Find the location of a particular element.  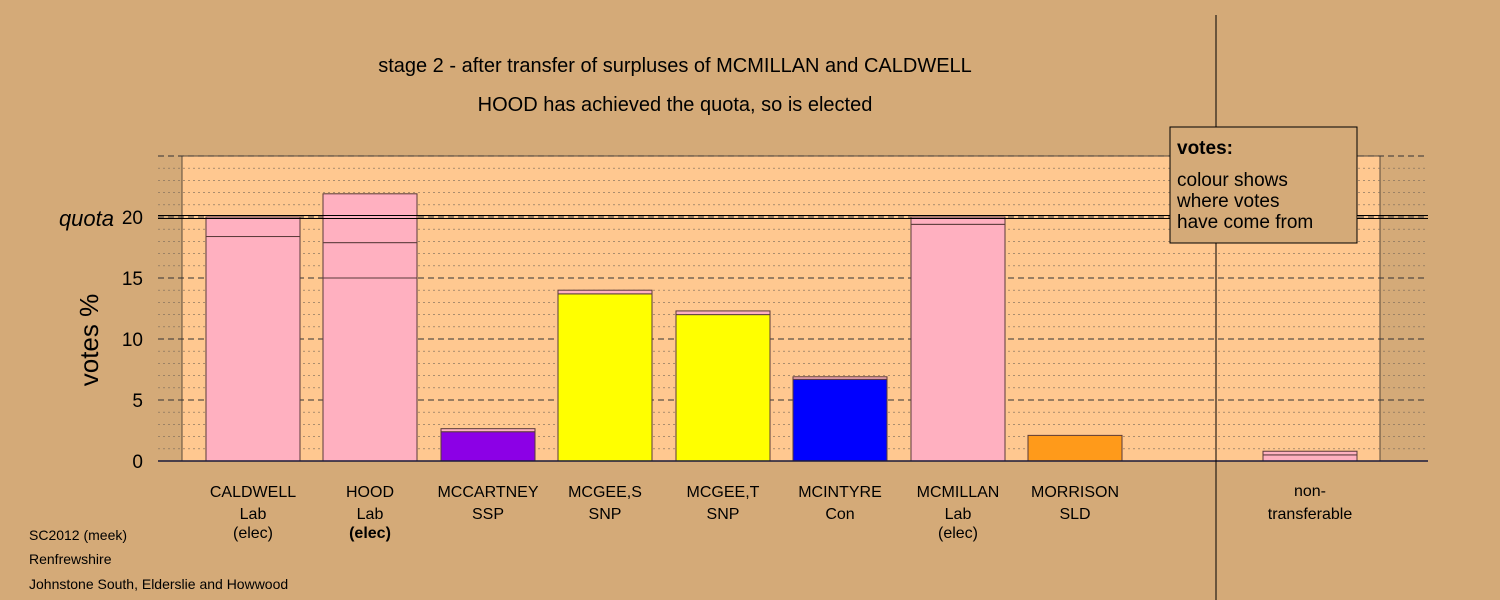

category-name: HOOD is located at coordinates (370, 492).